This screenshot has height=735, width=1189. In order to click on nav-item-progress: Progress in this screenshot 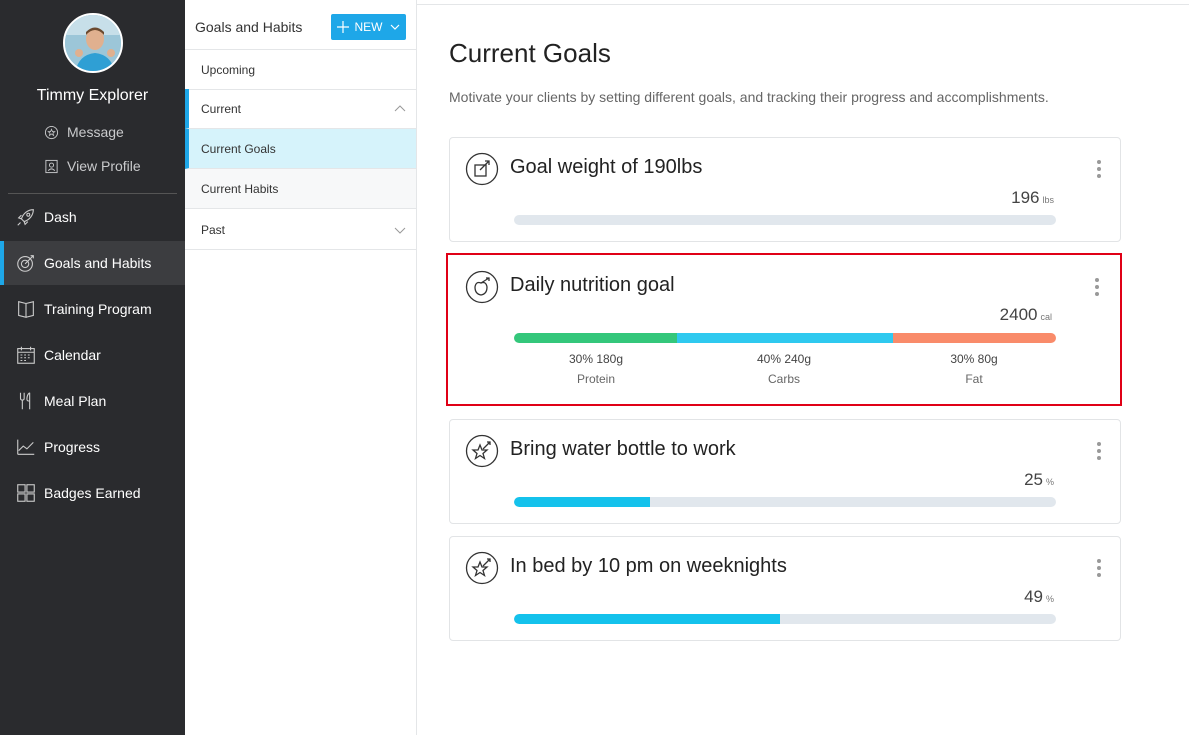, I will do `click(92, 447)`.